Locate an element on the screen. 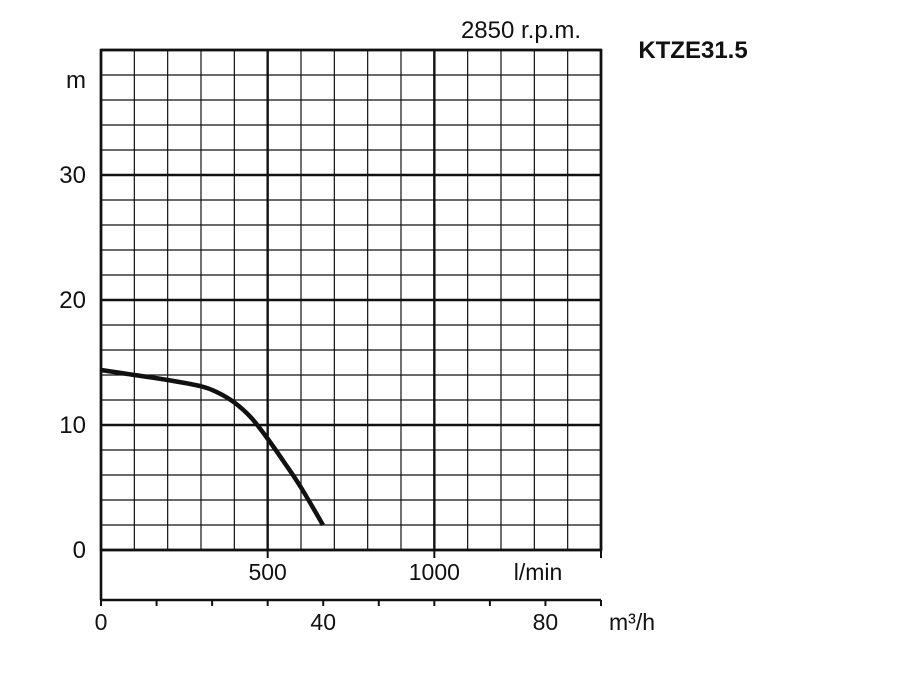 The image size is (900, 700). y-tick-label: 10 is located at coordinates (72, 425).